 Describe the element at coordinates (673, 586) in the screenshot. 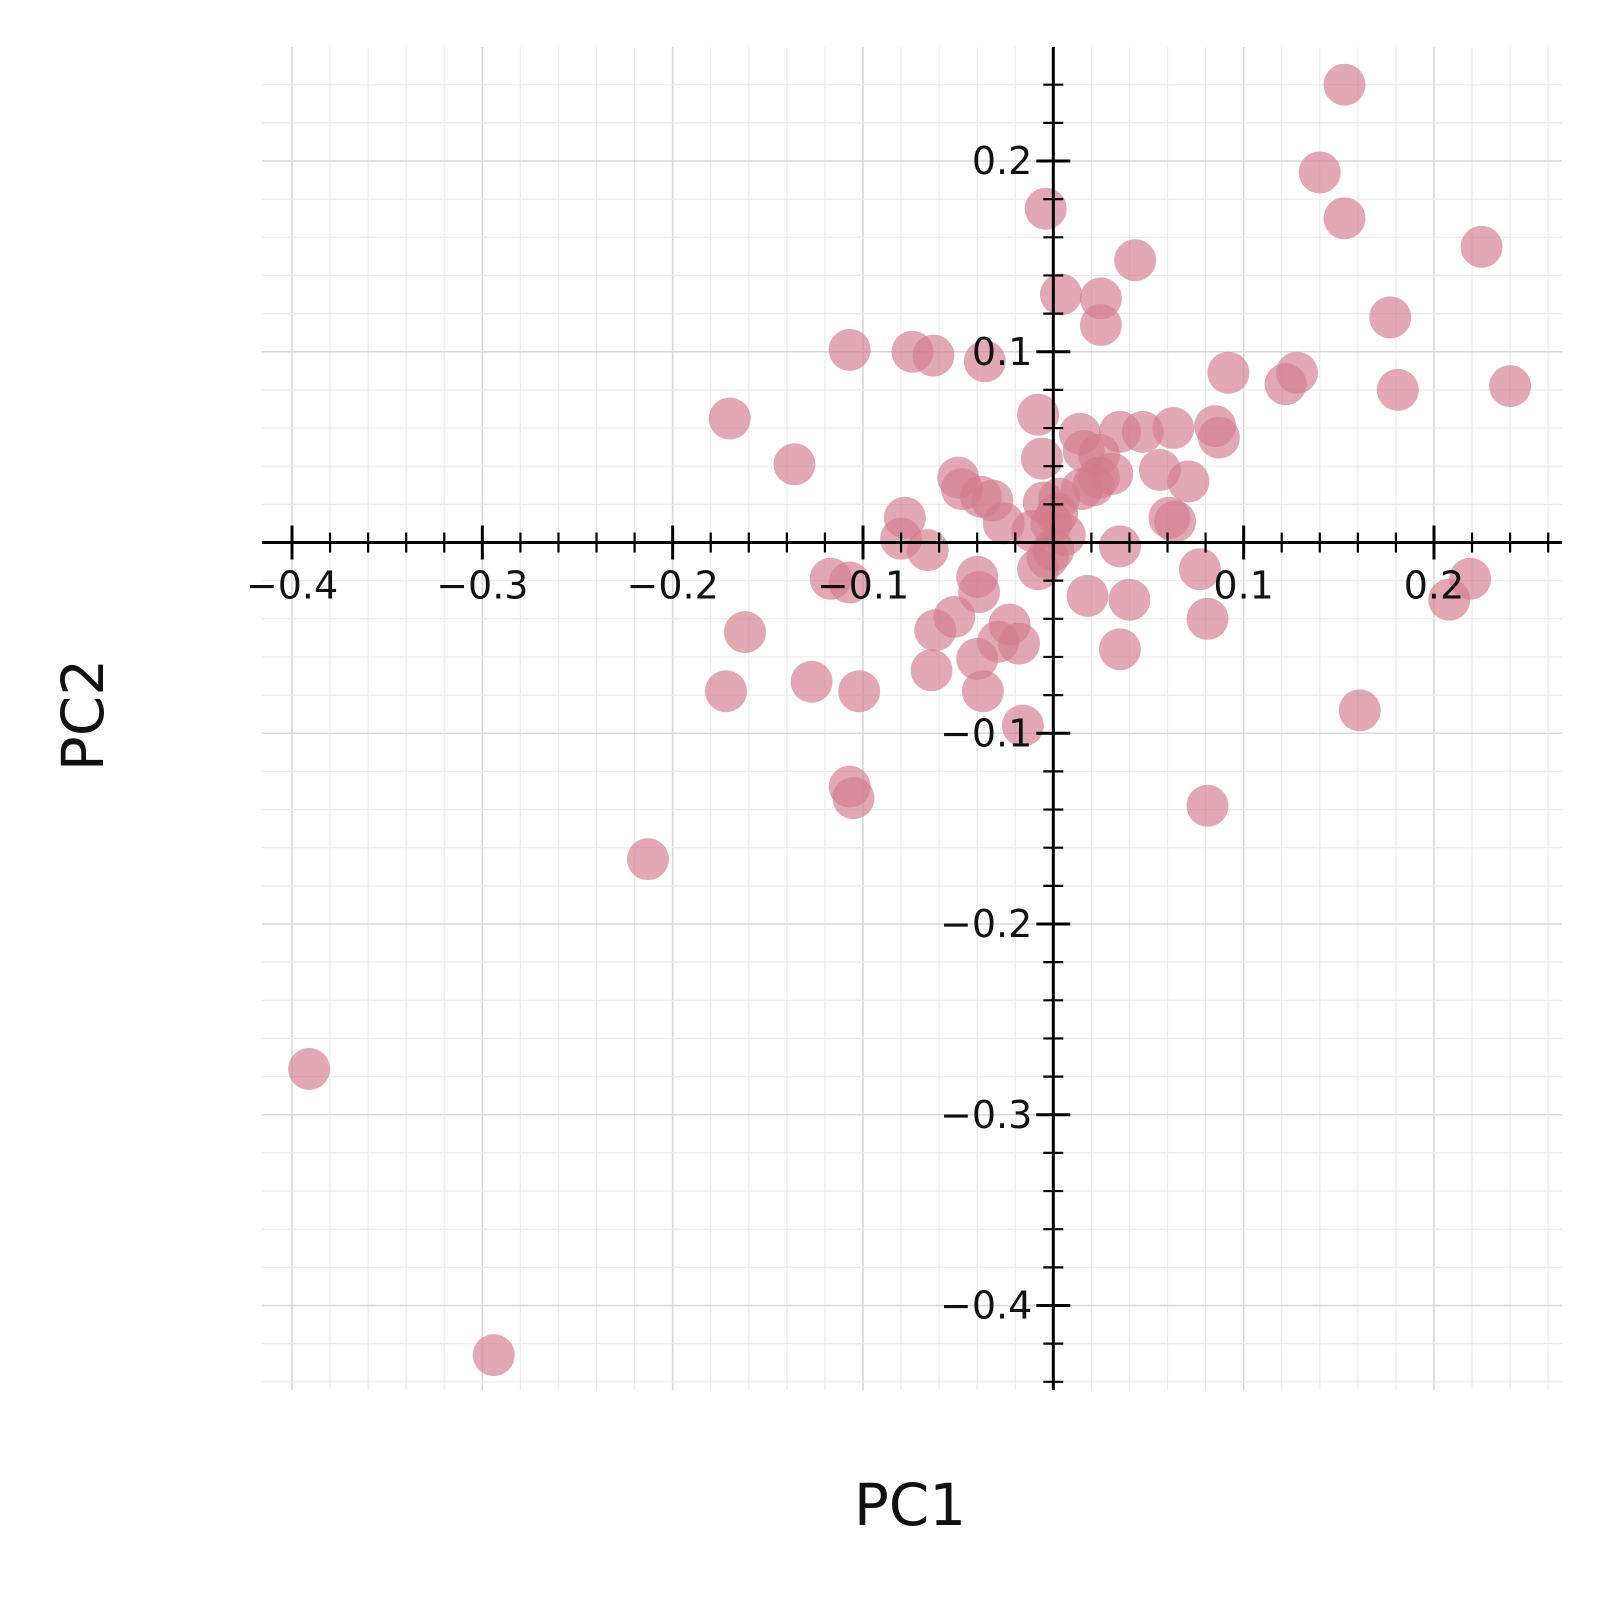

I see `x-tick-label: −0.2` at that location.